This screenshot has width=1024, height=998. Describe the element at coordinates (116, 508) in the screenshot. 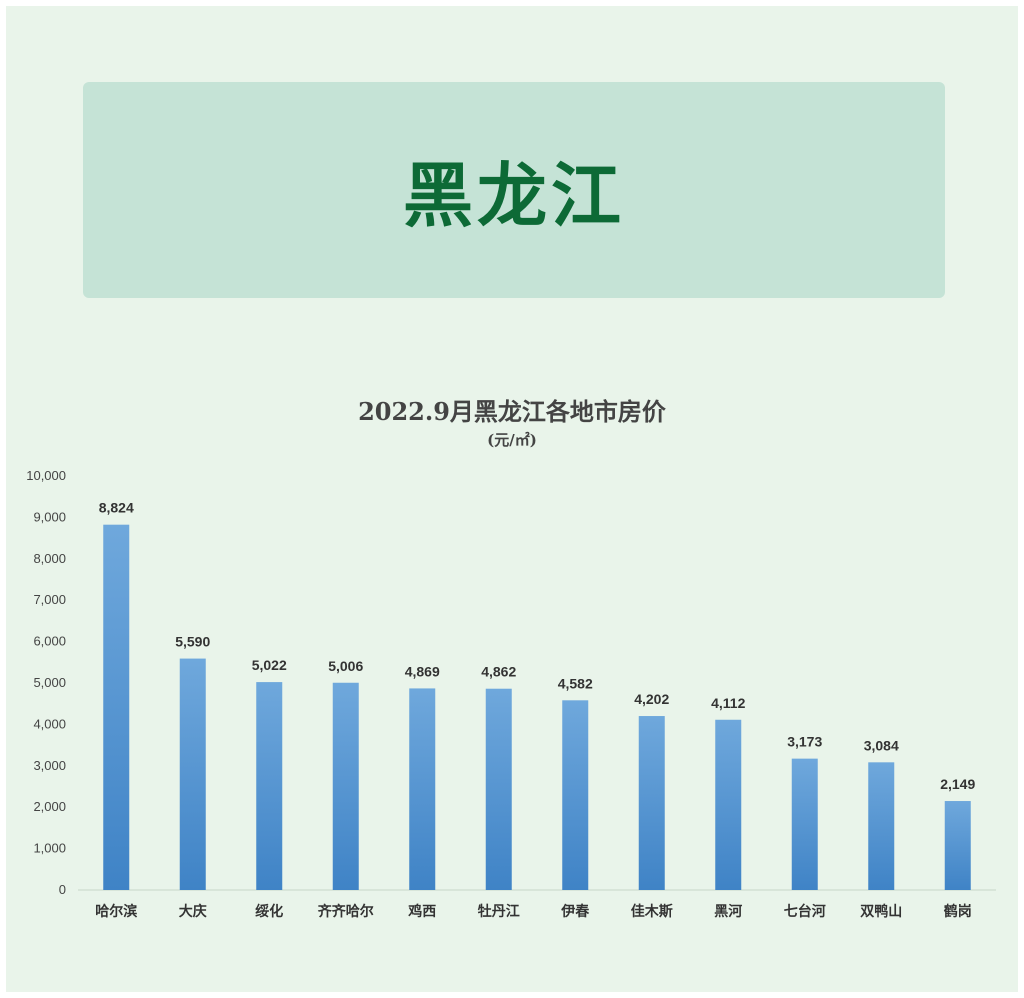

I see `value-label: 8,824` at that location.